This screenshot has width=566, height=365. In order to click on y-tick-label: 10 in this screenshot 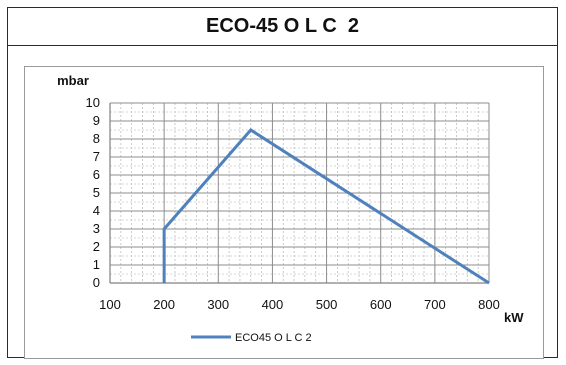, I will do `click(93, 102)`.